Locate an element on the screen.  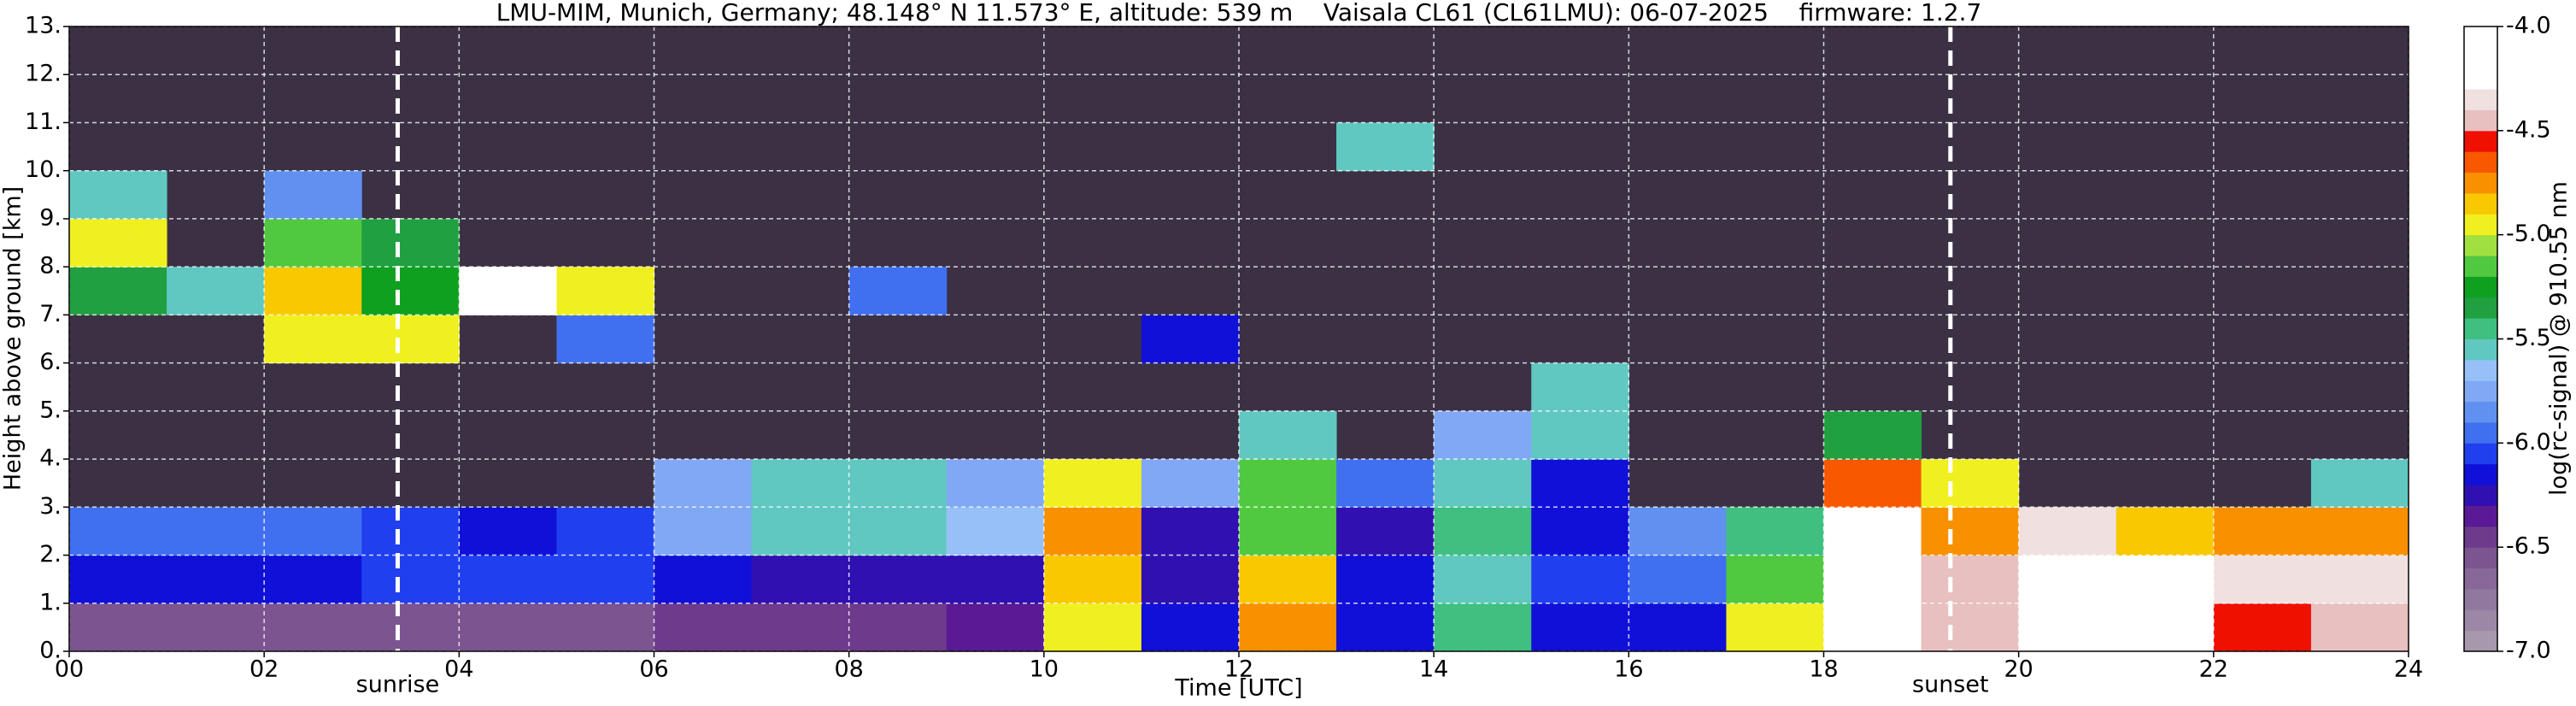
y-tick-label: 3. is located at coordinates (50, 506).